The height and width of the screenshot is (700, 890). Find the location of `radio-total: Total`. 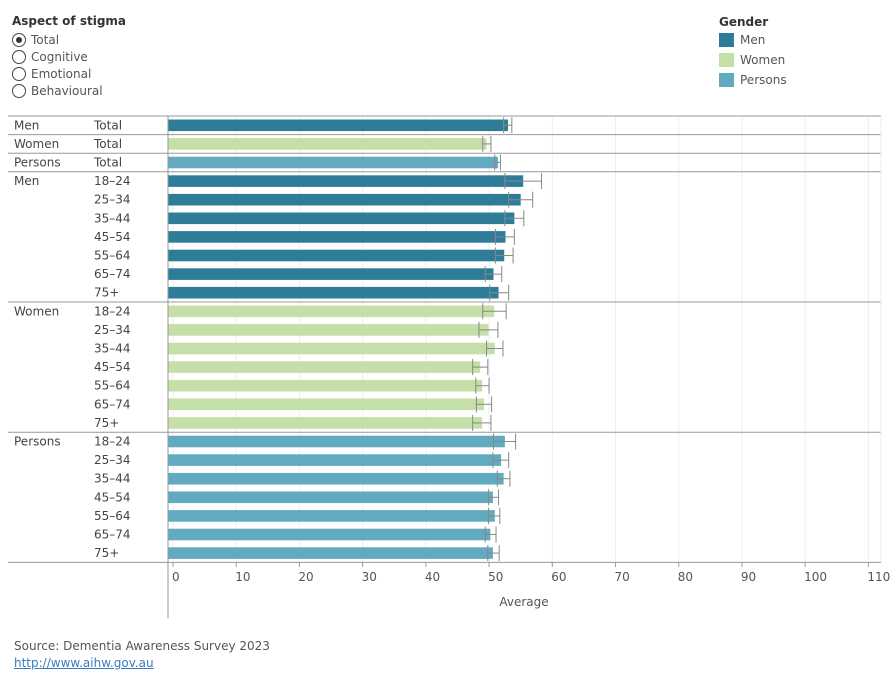

radio-total: Total is located at coordinates (35, 39).